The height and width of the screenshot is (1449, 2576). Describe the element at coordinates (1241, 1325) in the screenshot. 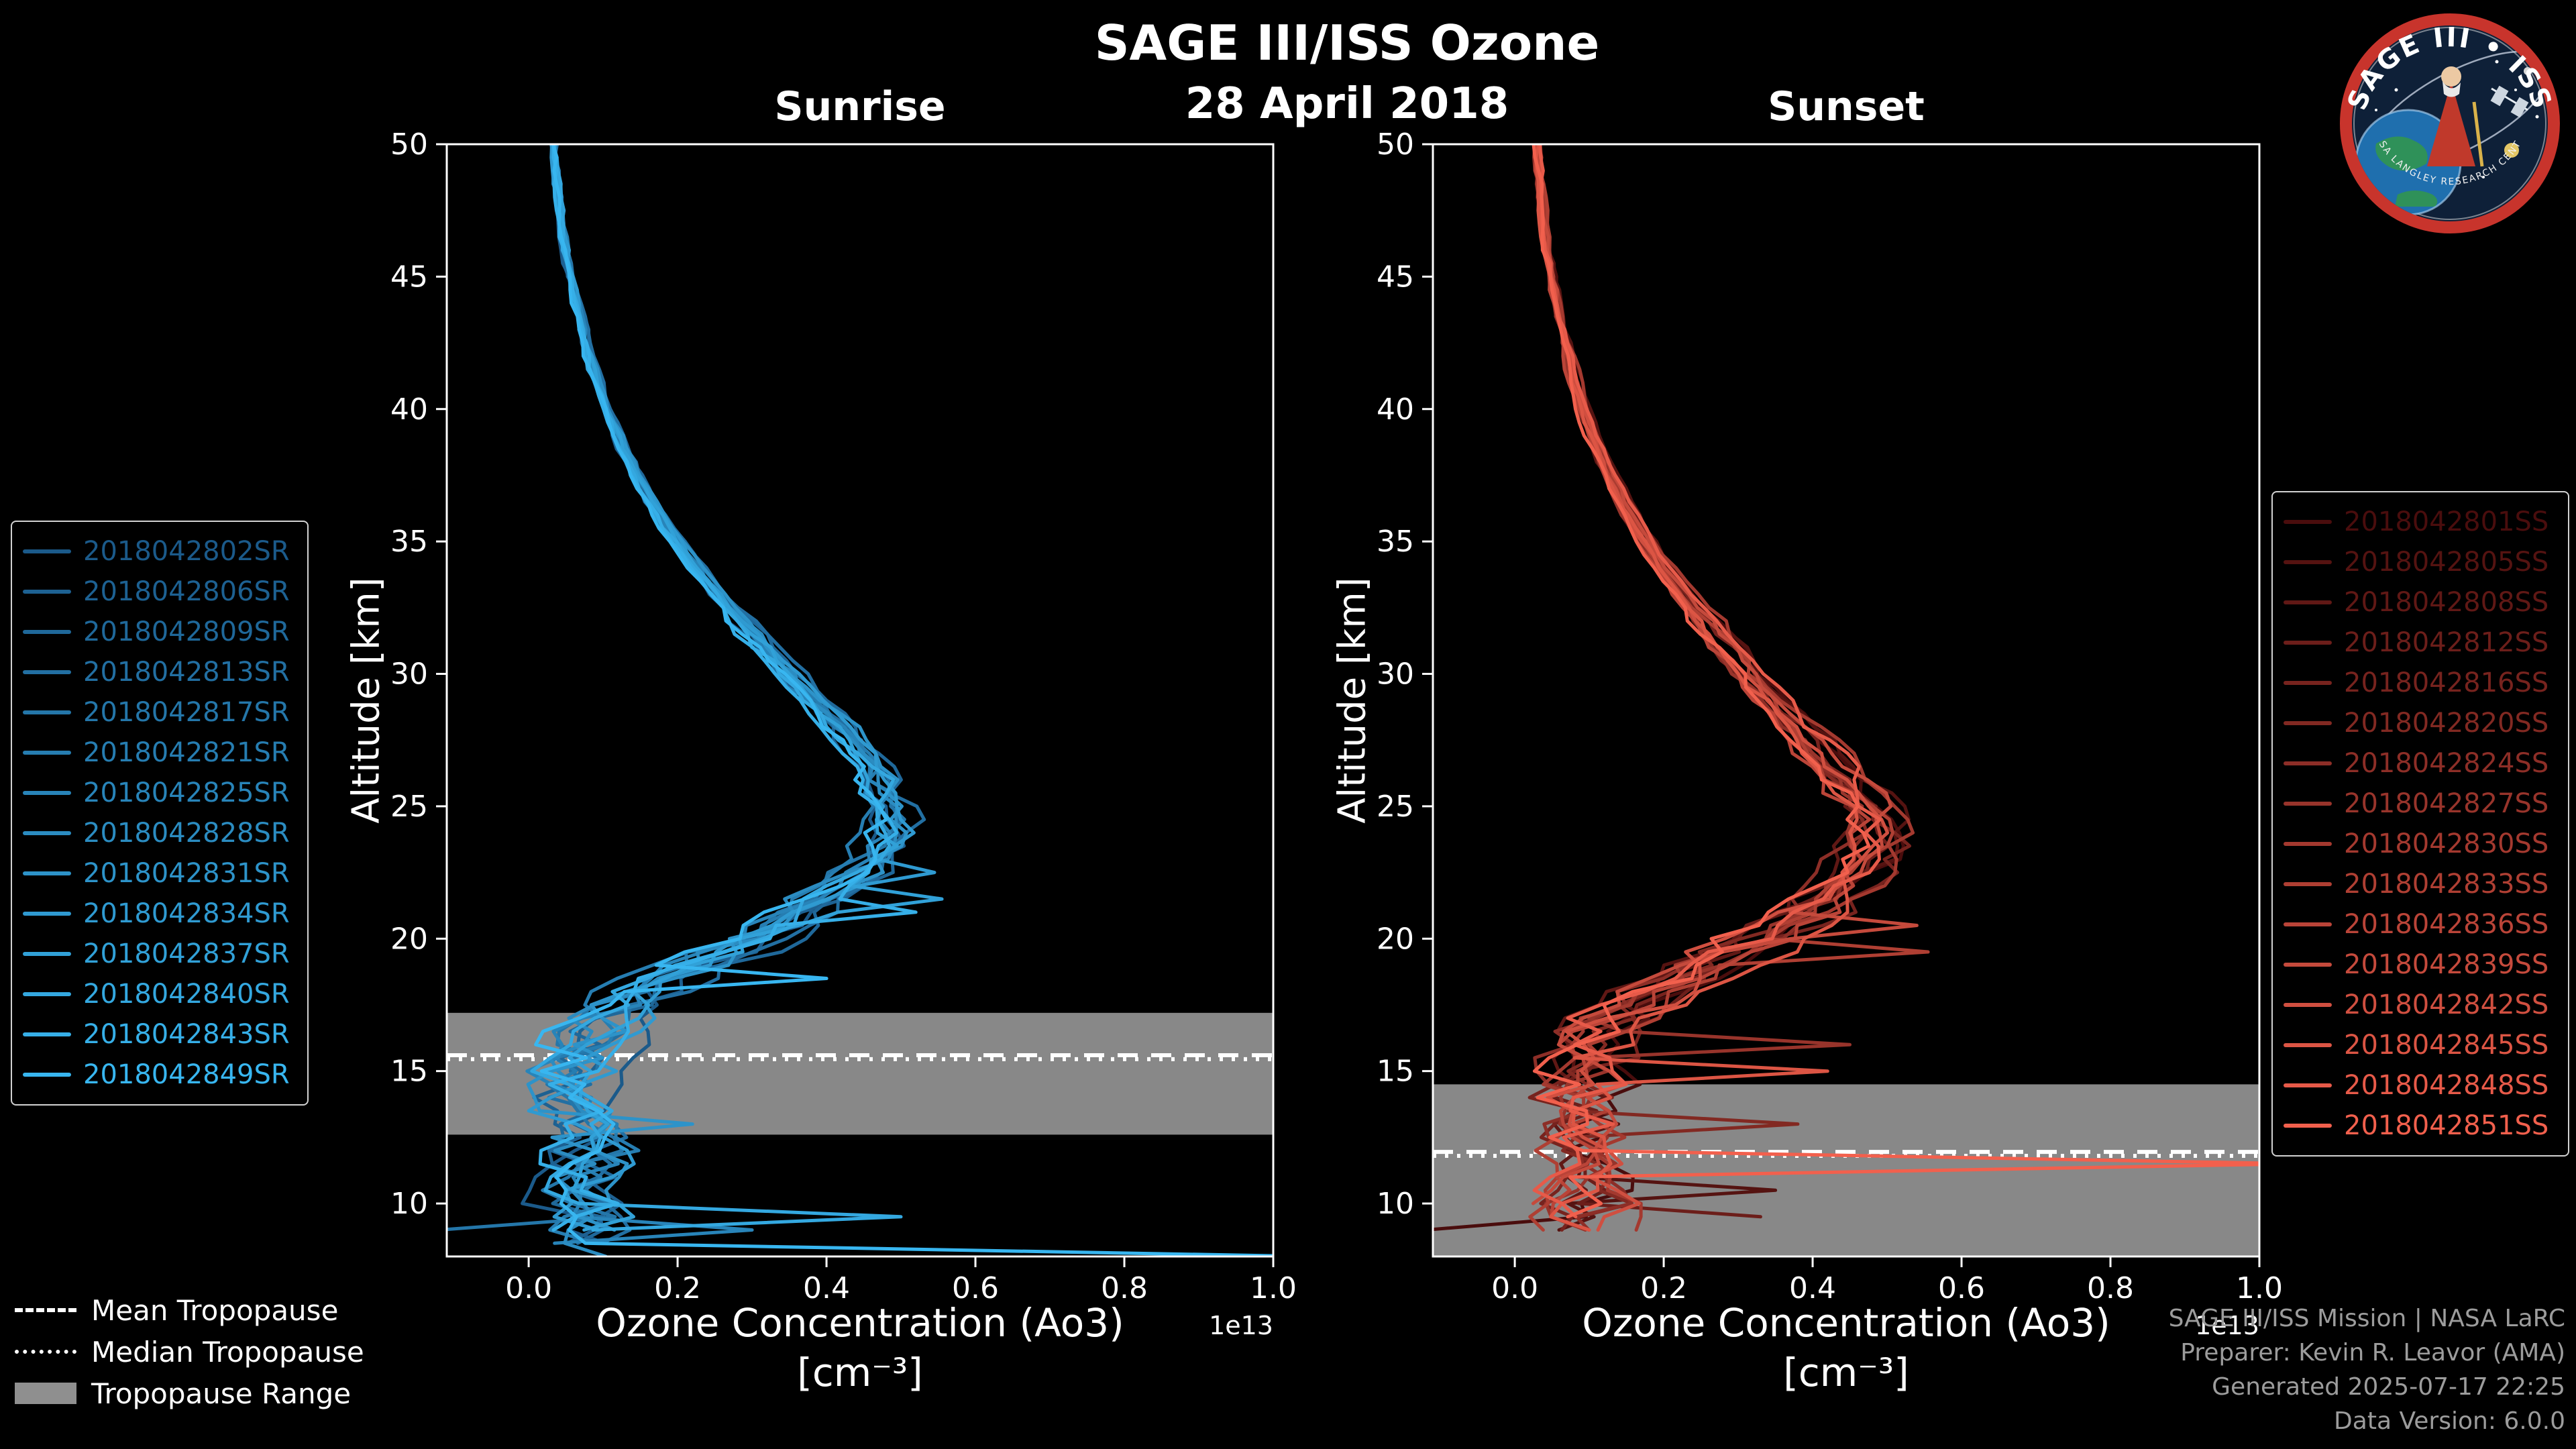

I see `axis-offset-label: 1e13` at that location.